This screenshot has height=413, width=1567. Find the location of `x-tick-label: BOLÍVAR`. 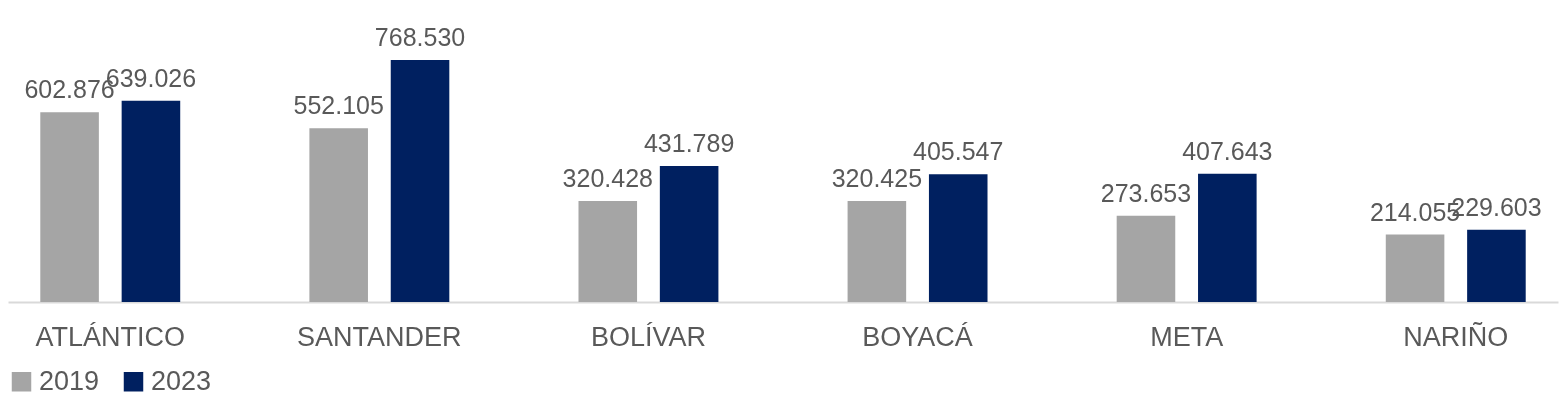

x-tick-label: BOLÍVAR is located at coordinates (648, 336).